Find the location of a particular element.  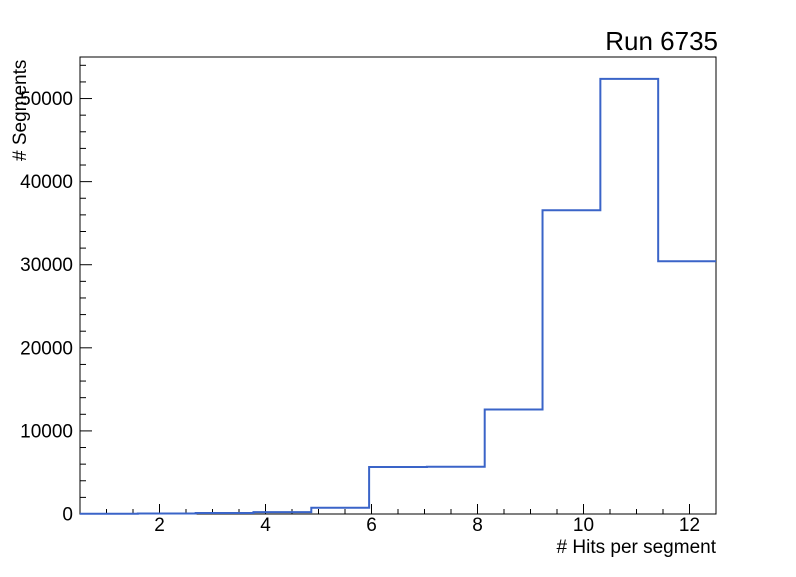

x-tick-label: 8 is located at coordinates (477, 525).